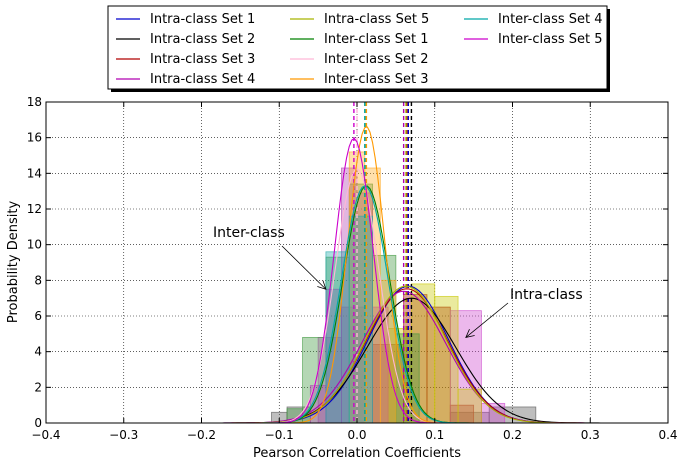 The image size is (686, 467). What do you see at coordinates (34, 173) in the screenshot?
I see `y-tick-label: 14` at bounding box center [34, 173].